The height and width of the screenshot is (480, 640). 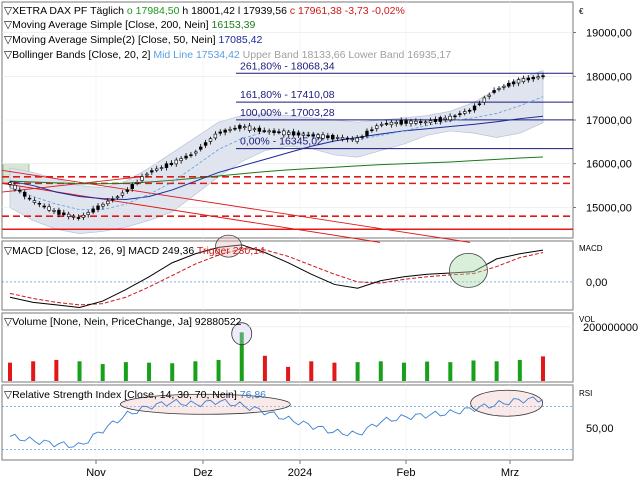 What do you see at coordinates (596, 283) in the screenshot?
I see `macd-tick-label: 0,00` at bounding box center [596, 283].